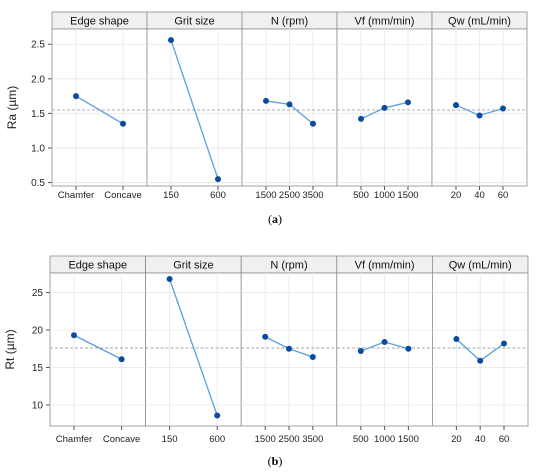 The height and width of the screenshot is (473, 550). I want to click on caption-a-close: ), so click(280, 219).